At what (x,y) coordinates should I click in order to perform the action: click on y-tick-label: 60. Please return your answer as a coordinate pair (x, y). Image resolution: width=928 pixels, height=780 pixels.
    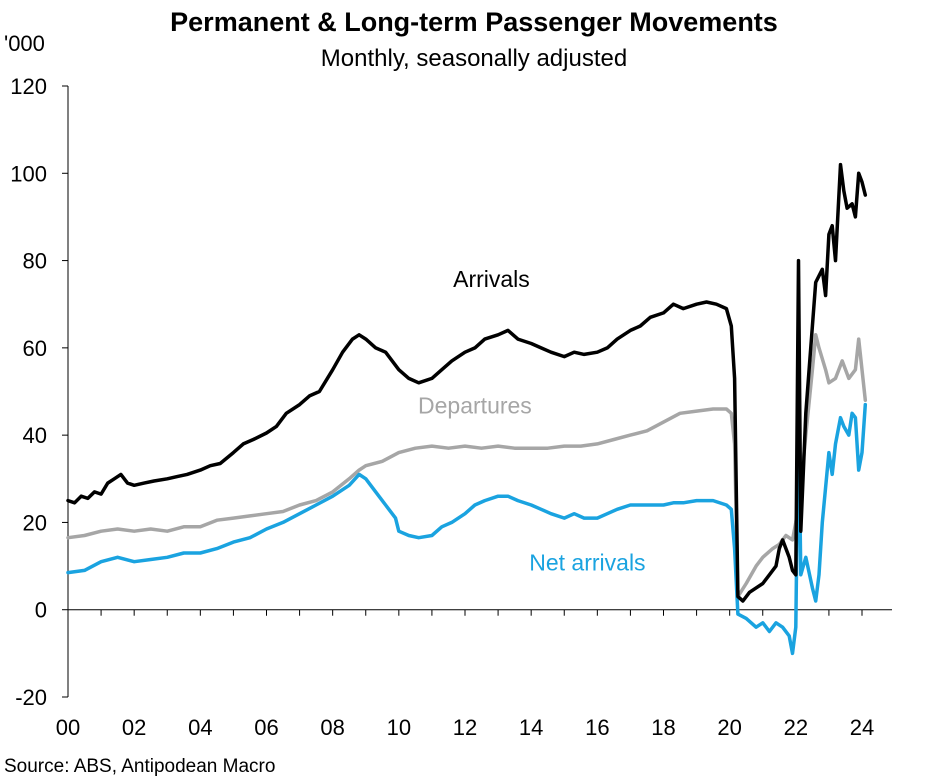
    Looking at the image, I should click on (35, 348).